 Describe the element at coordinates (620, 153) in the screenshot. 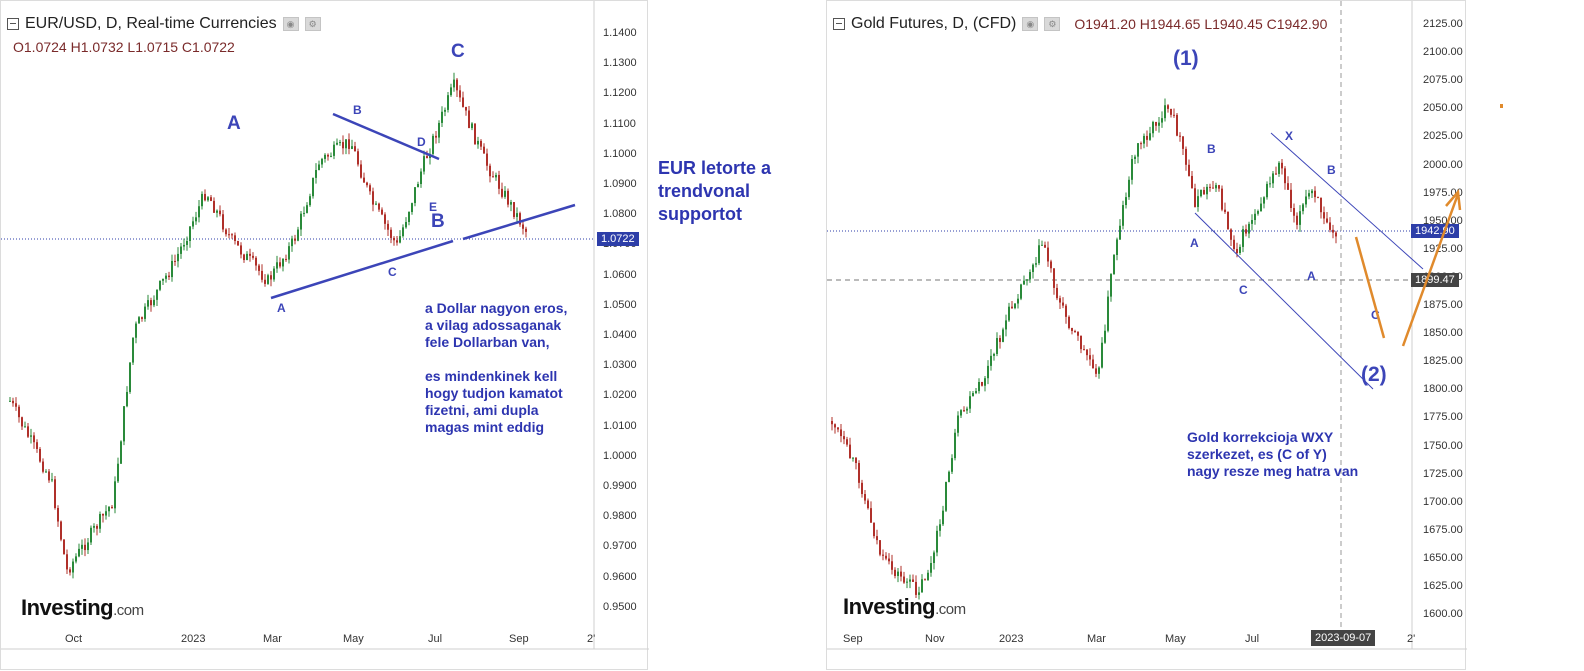

I see `price-tick-label: 1.1000` at that location.